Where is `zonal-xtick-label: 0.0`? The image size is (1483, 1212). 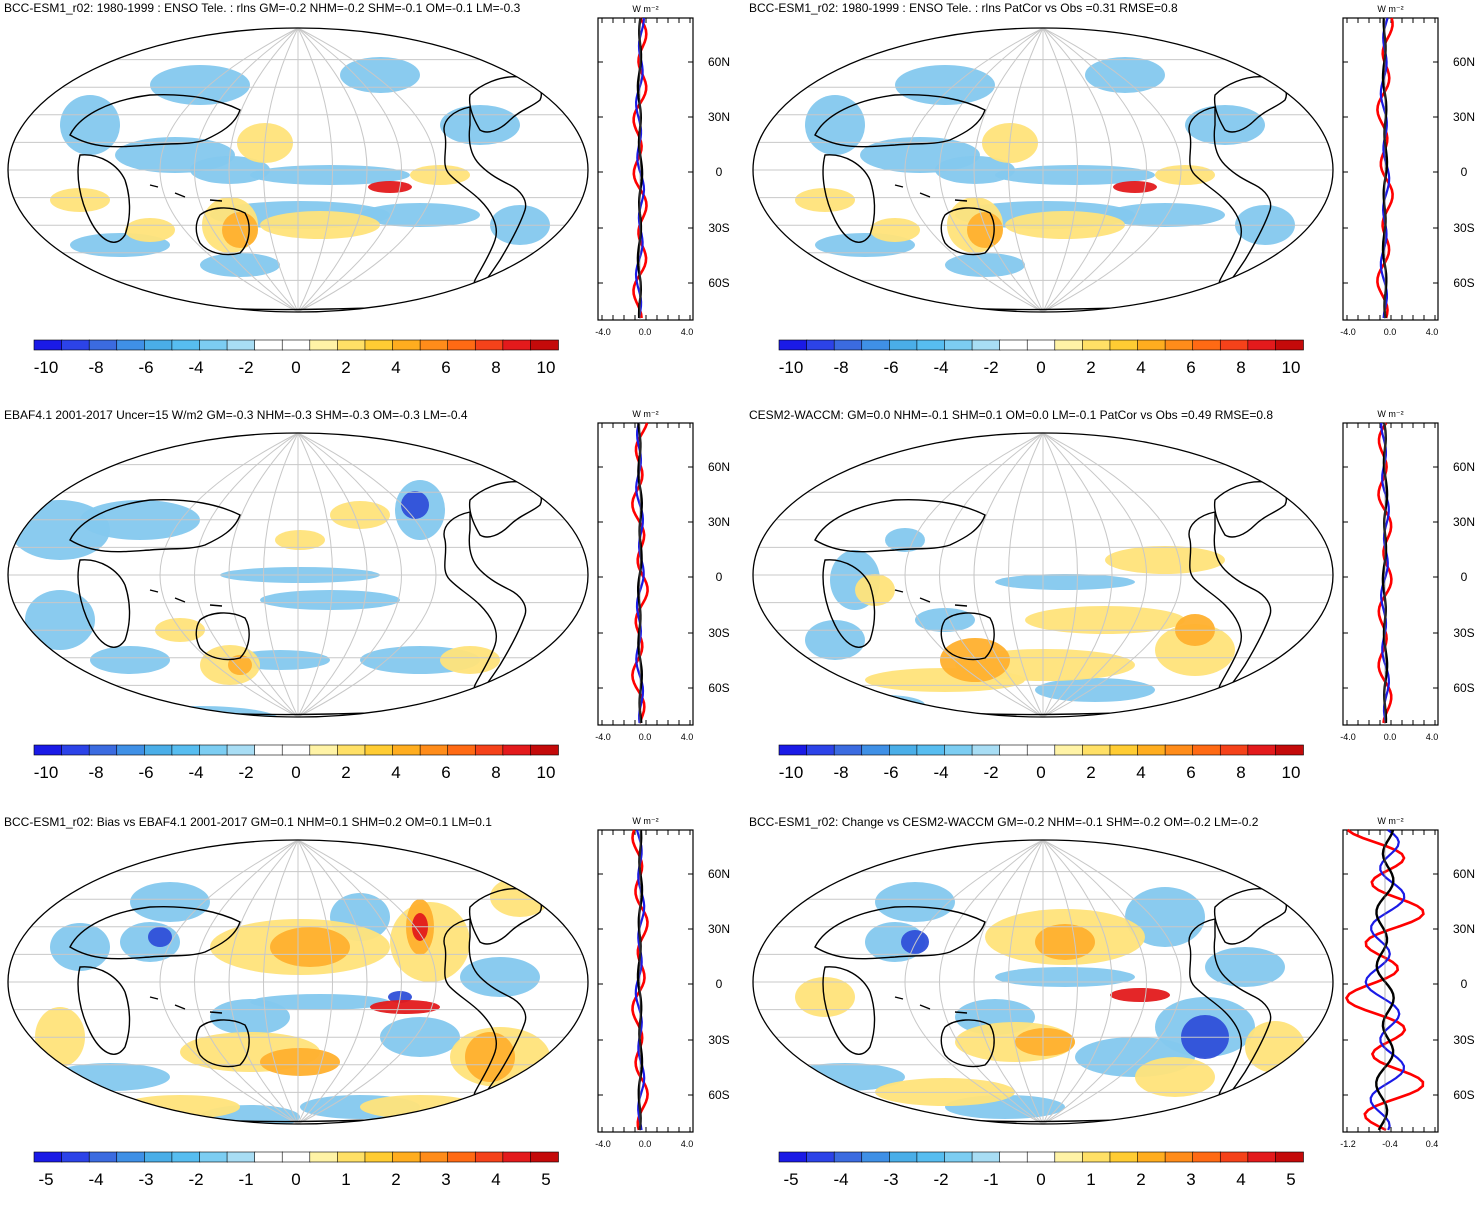
zonal-xtick-label: 0.0 is located at coordinates (1390, 332).